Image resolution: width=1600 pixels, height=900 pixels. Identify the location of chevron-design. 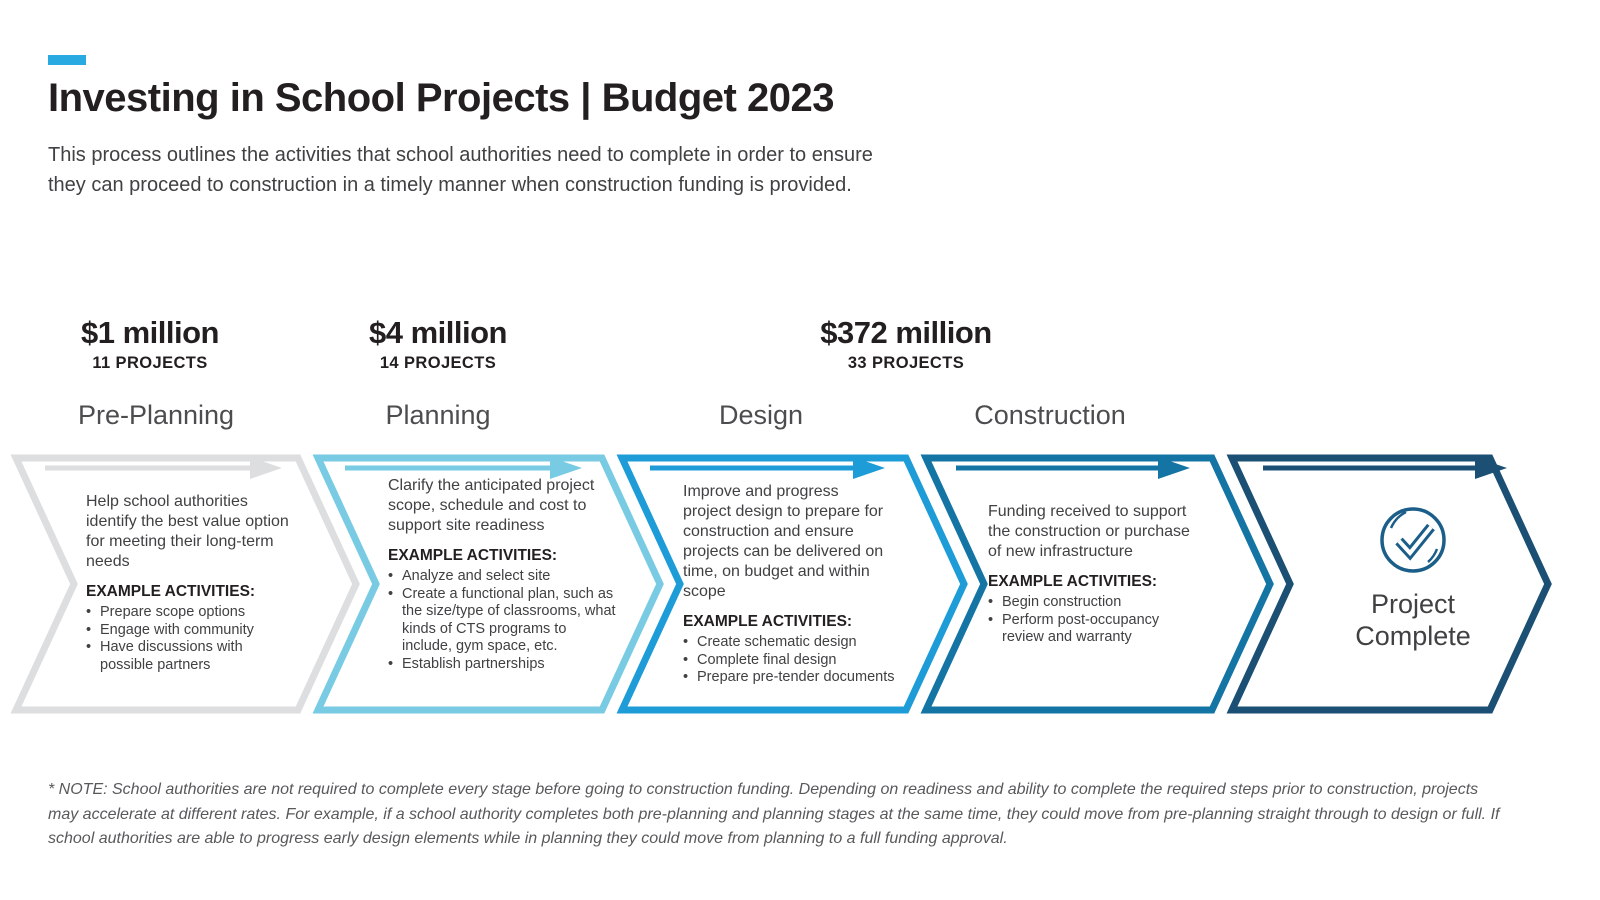
(792, 584).